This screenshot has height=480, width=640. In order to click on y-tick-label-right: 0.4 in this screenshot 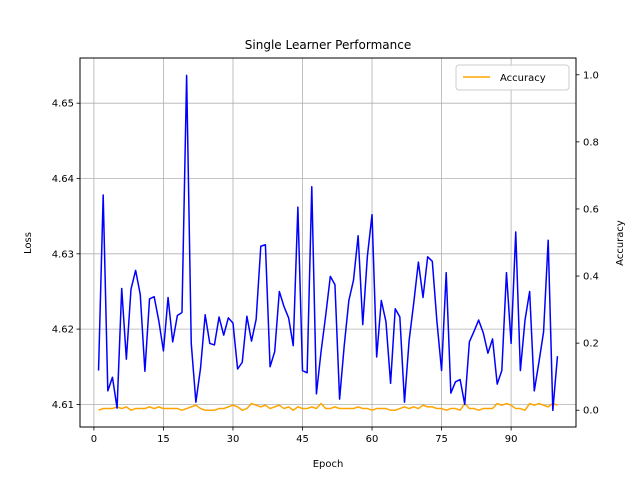, I will do `click(591, 277)`.